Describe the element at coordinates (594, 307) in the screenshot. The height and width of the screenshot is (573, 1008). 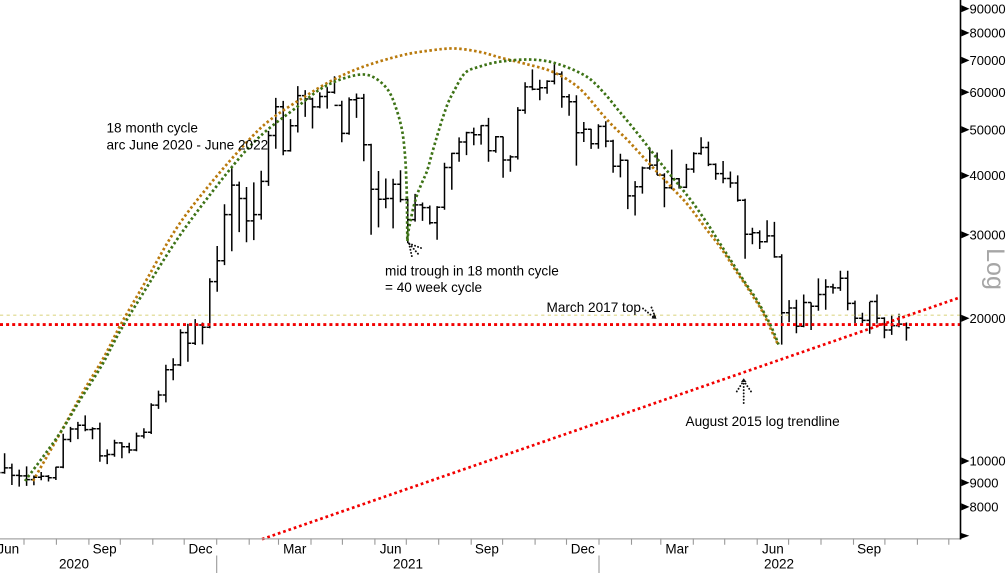
I see `svg-text: March 2017 top` at that location.